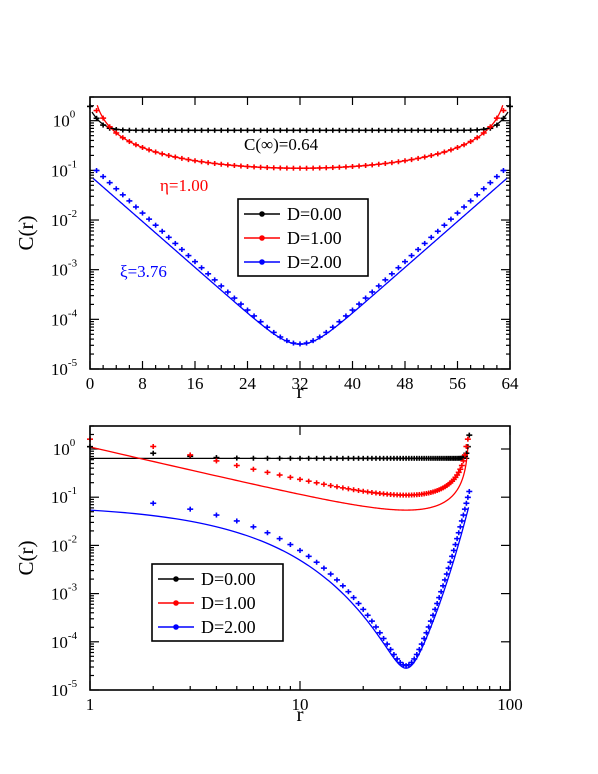  What do you see at coordinates (303, 237) in the screenshot?
I see `top-legend: D=0.00 D=1.00 D=2.00` at bounding box center [303, 237].